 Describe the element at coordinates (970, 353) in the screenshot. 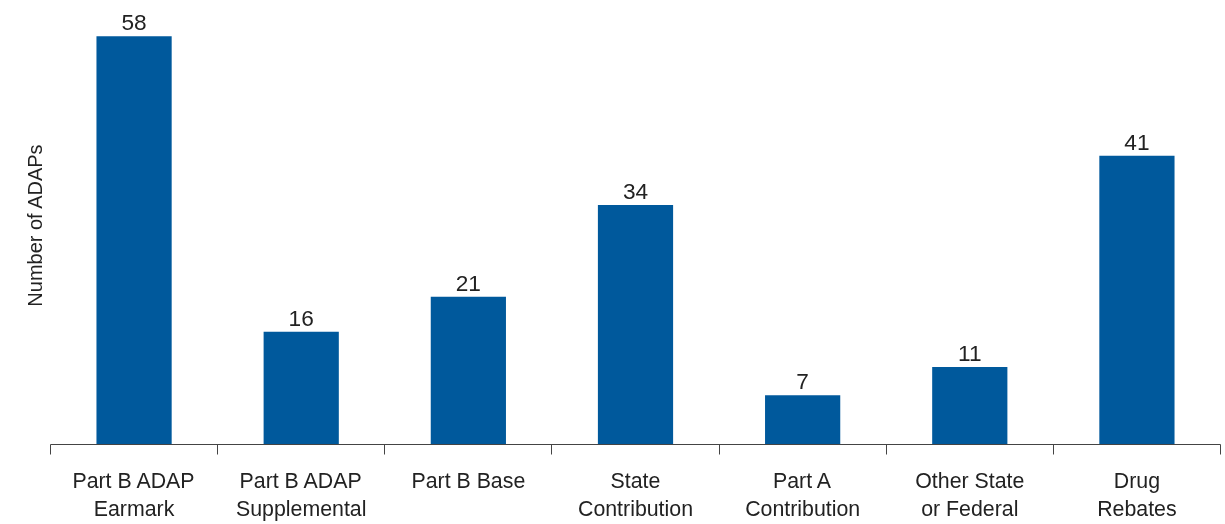

I see `data-label: 11` at that location.